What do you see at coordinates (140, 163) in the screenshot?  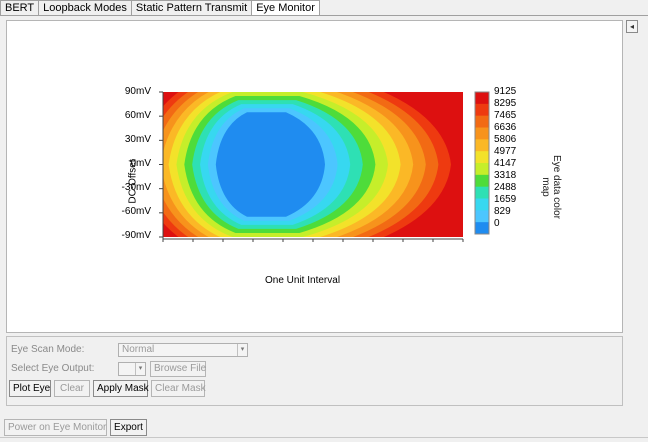 I see `y-tick-label: 0mV` at bounding box center [140, 163].